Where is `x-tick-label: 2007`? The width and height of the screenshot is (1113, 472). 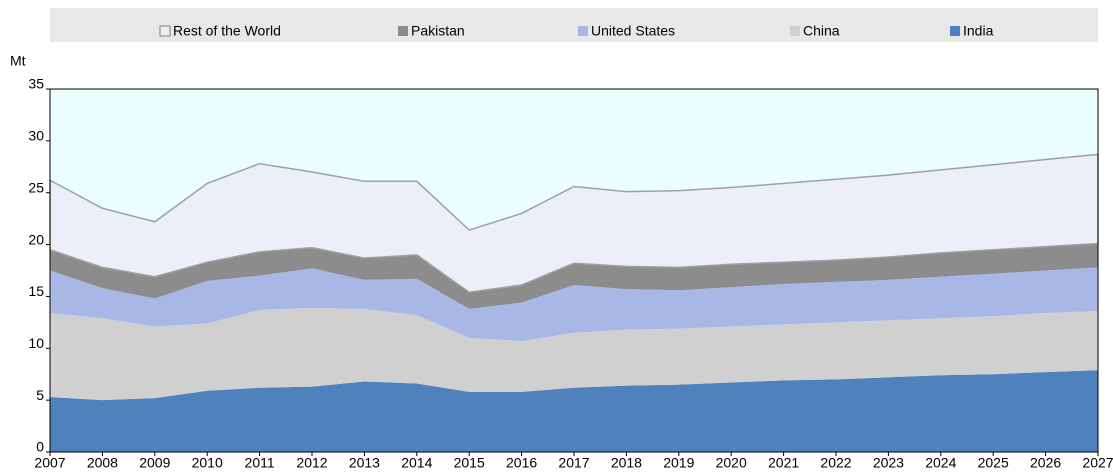 x-tick-label: 2007 is located at coordinates (49, 463).